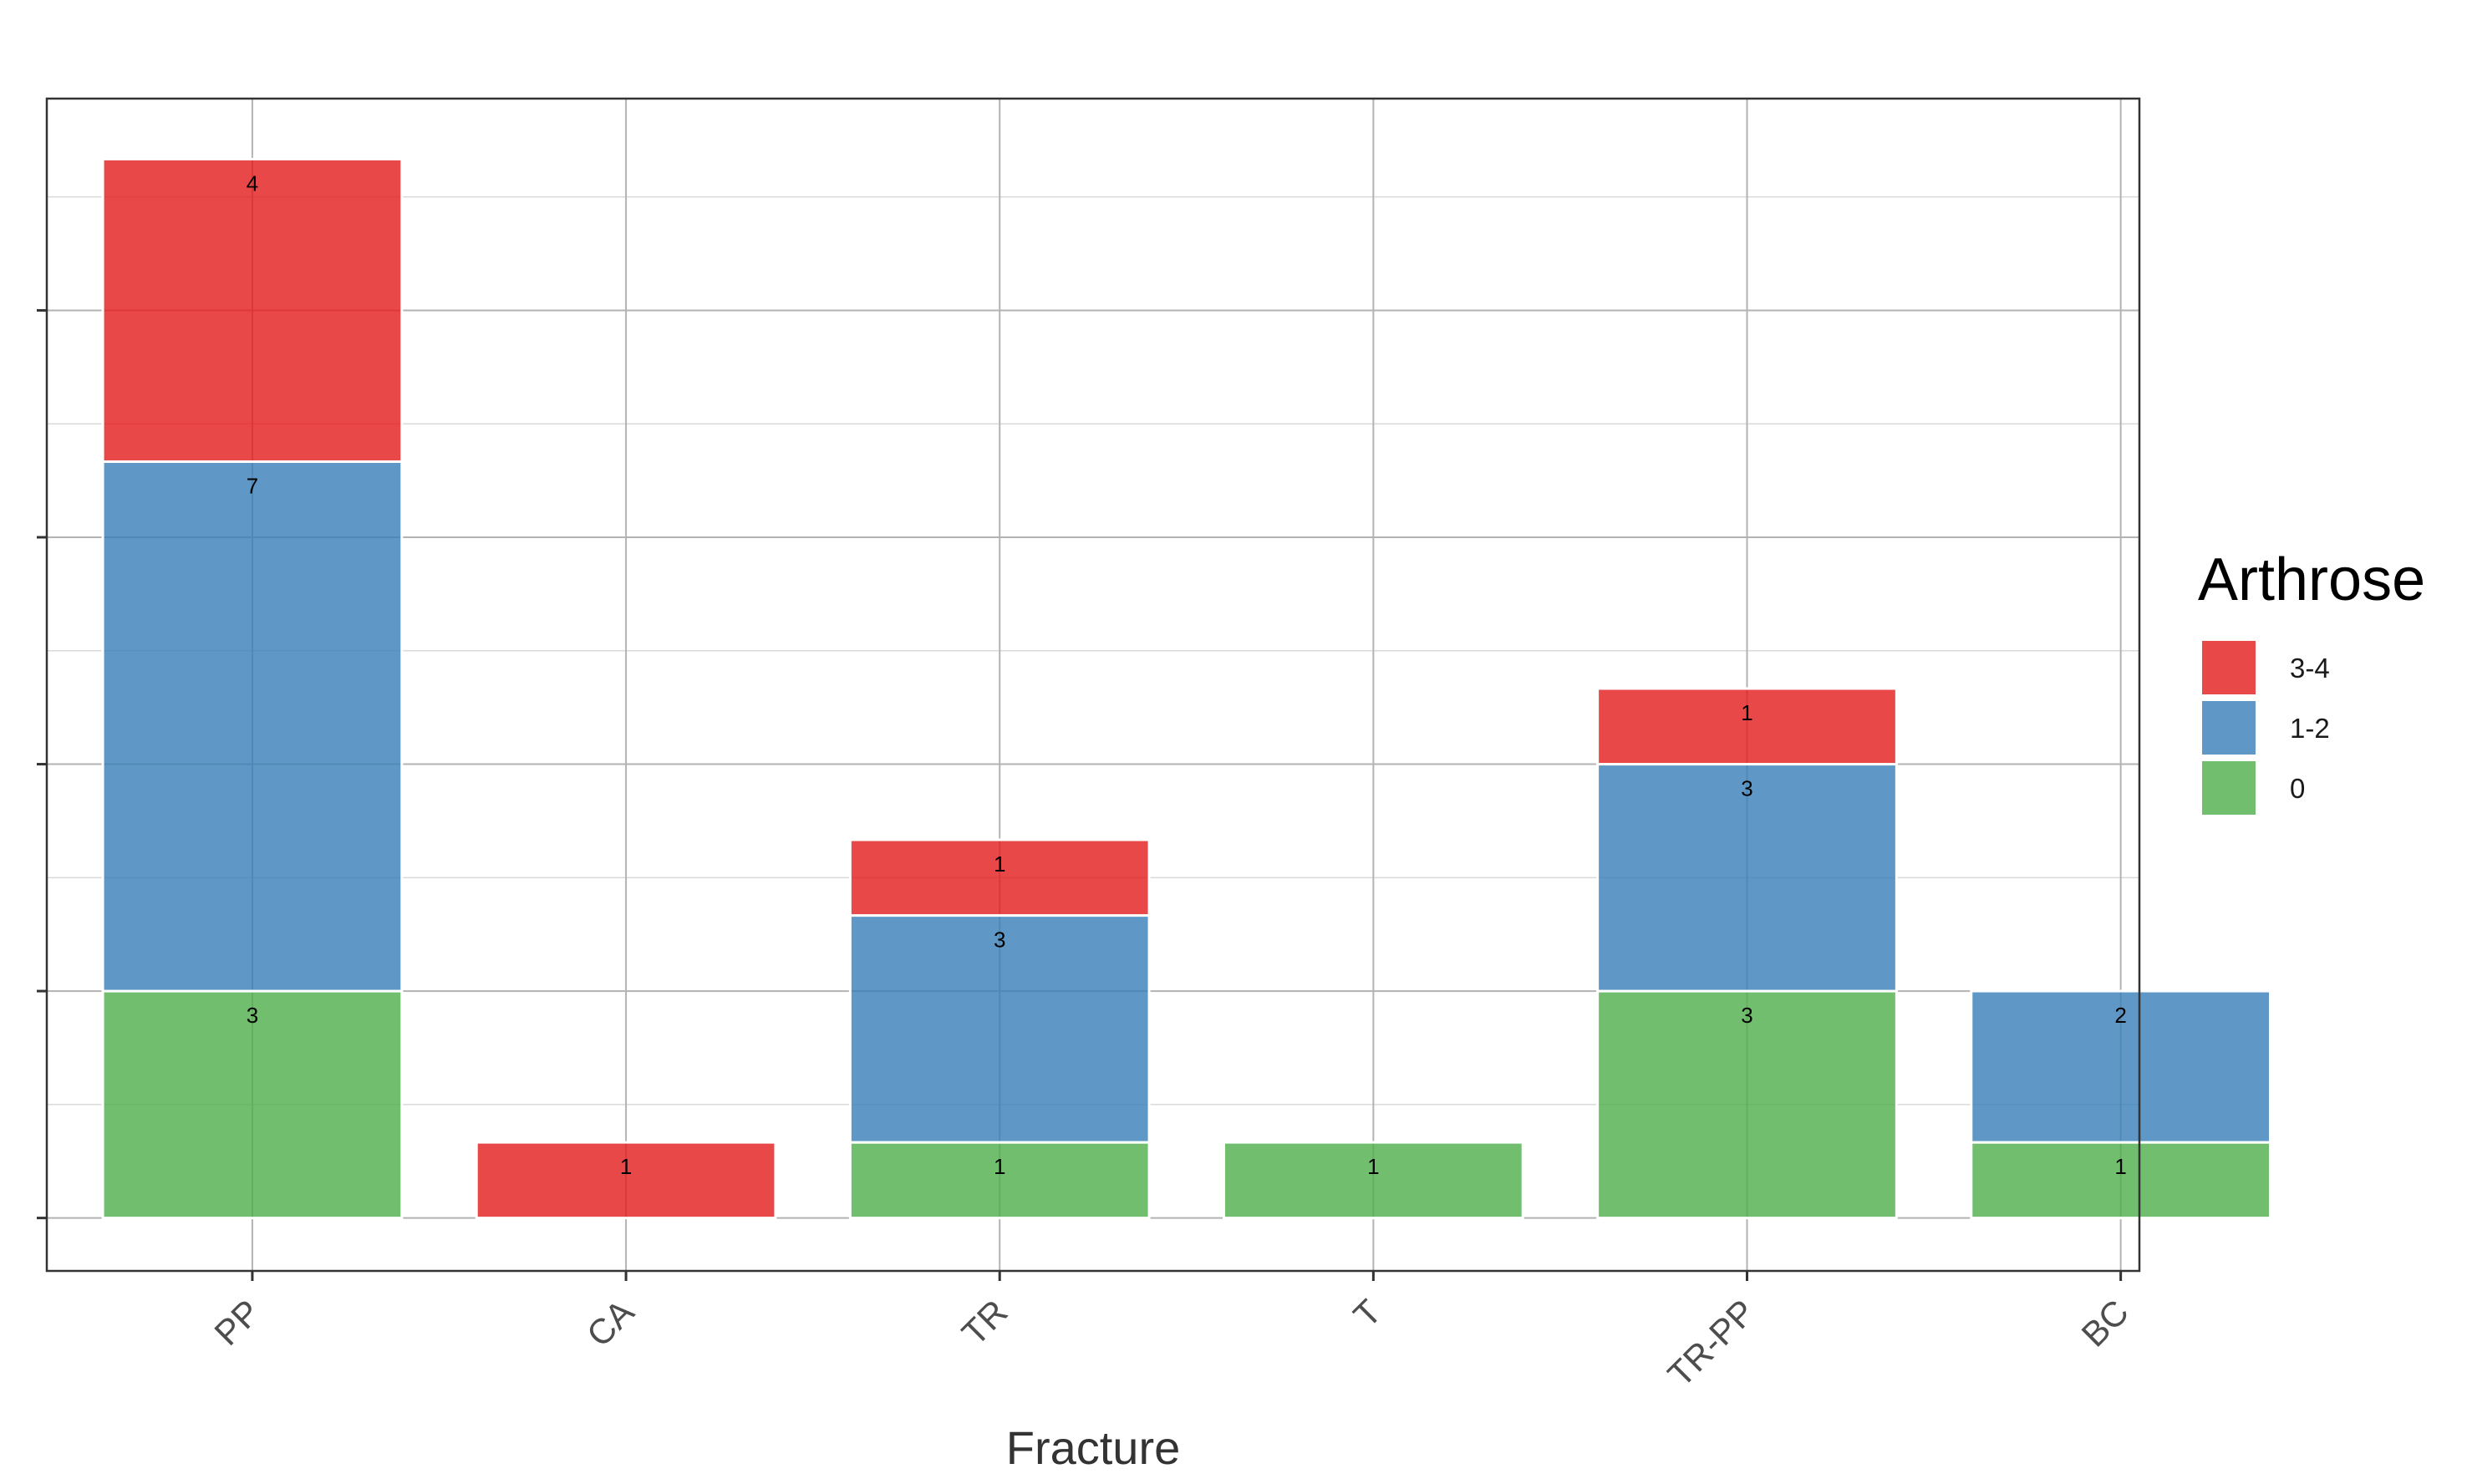 This screenshot has width=2467, height=1484. Describe the element at coordinates (2120, 1016) in the screenshot. I see `bar-value-label: 2` at that location.